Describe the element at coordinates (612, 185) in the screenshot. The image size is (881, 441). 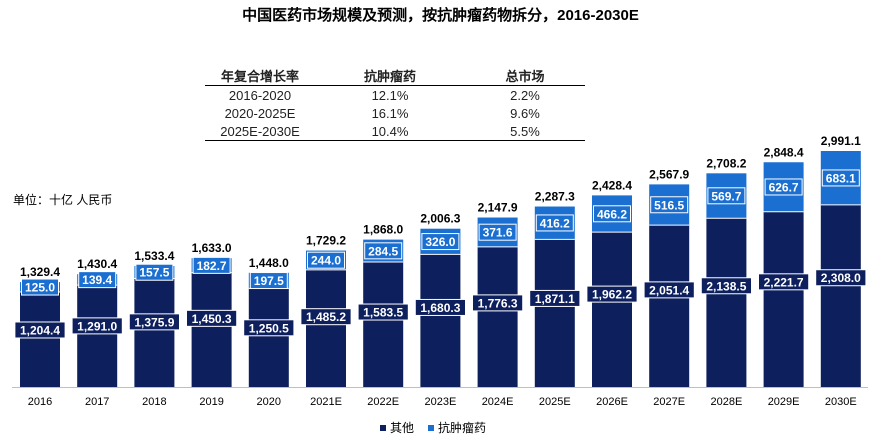
I see `total-label: 2,428.4` at that location.